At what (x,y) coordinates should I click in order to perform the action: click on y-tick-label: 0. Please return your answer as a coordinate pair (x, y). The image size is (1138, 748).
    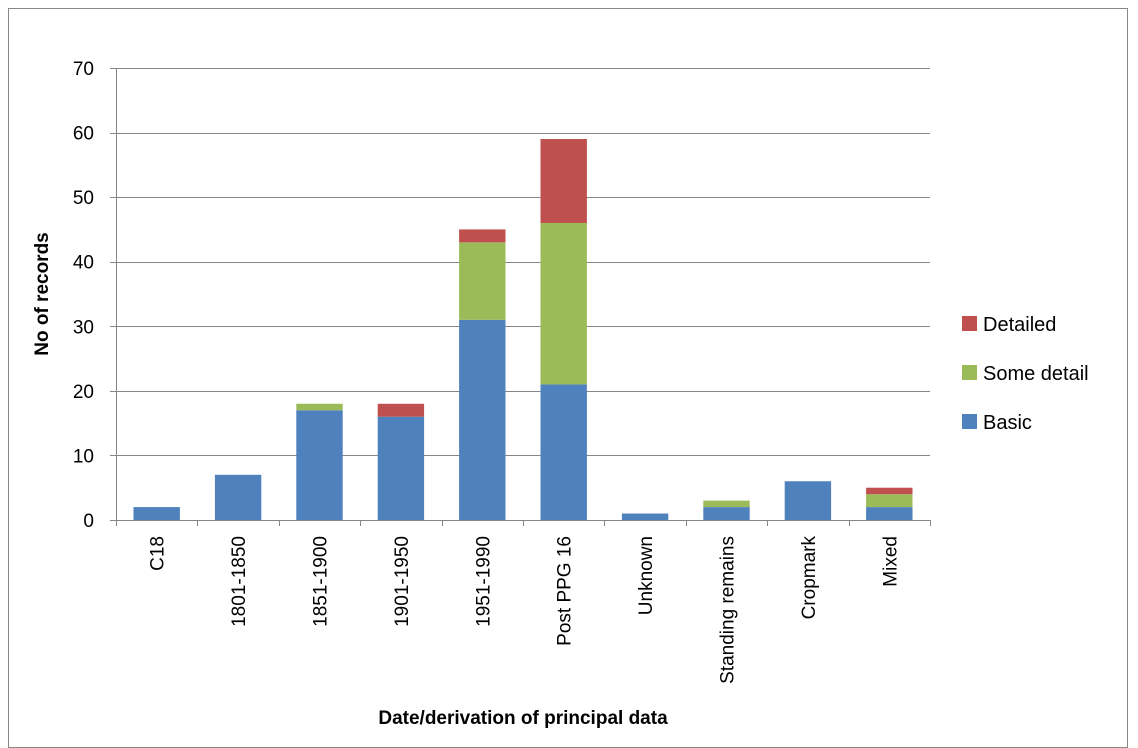
    Looking at the image, I should click on (88, 521).